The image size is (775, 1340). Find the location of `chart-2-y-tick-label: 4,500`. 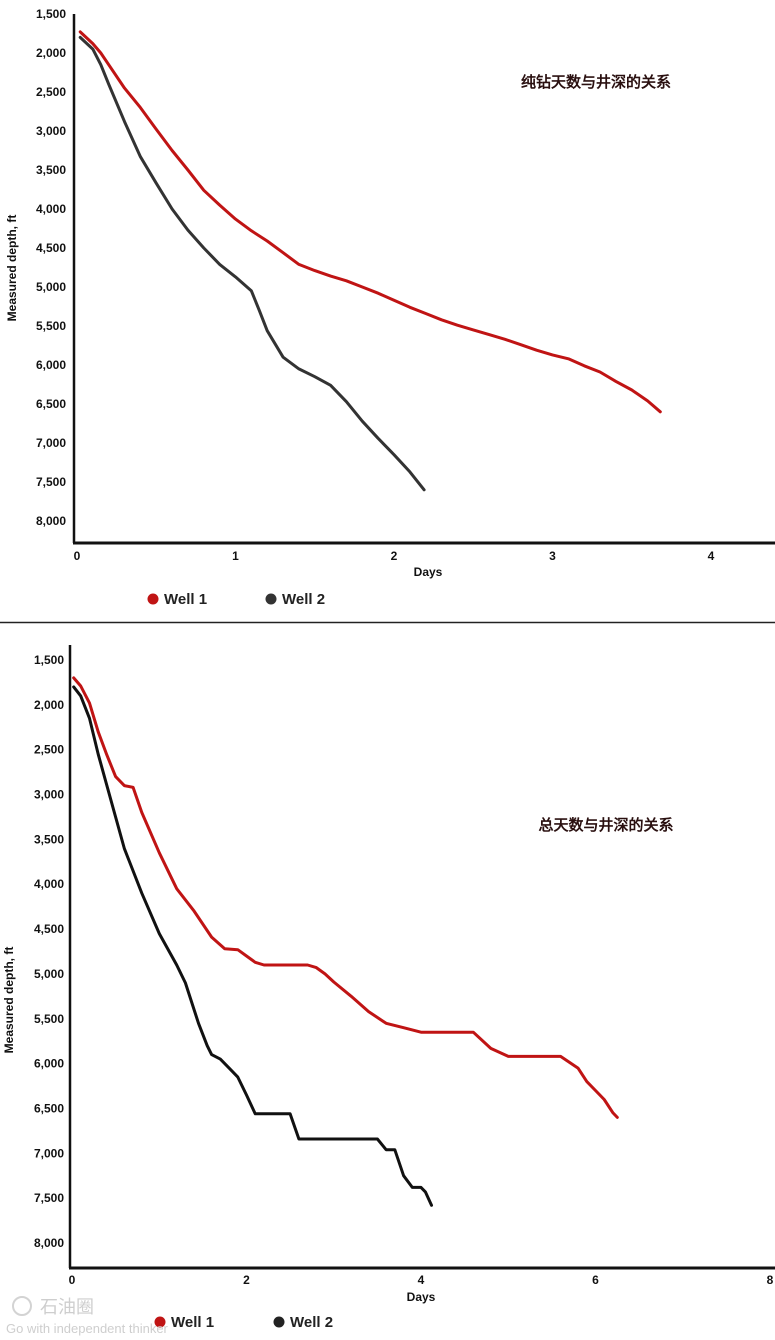

chart-2-y-tick-label: 4,500 is located at coordinates (49, 929).